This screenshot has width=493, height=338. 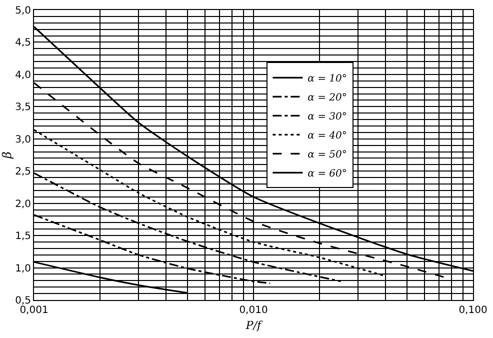 I want to click on y-tick-label: 3,5, so click(x=23, y=108).